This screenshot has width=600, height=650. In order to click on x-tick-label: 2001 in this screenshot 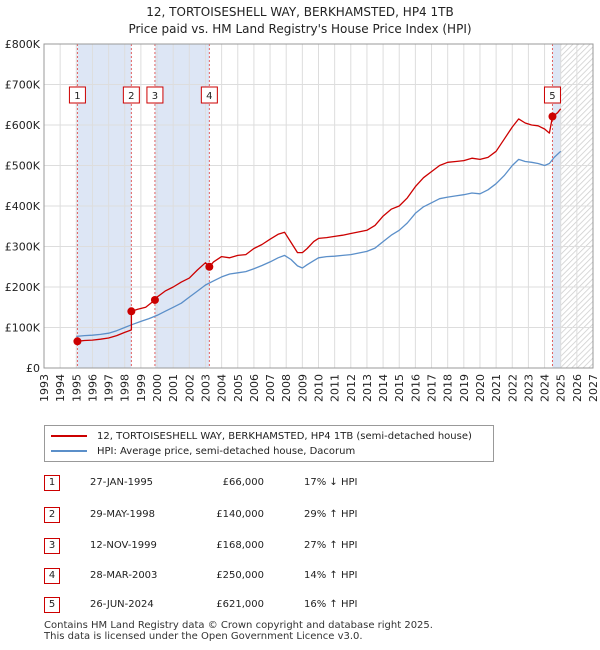, I will do `click(173, 388)`.